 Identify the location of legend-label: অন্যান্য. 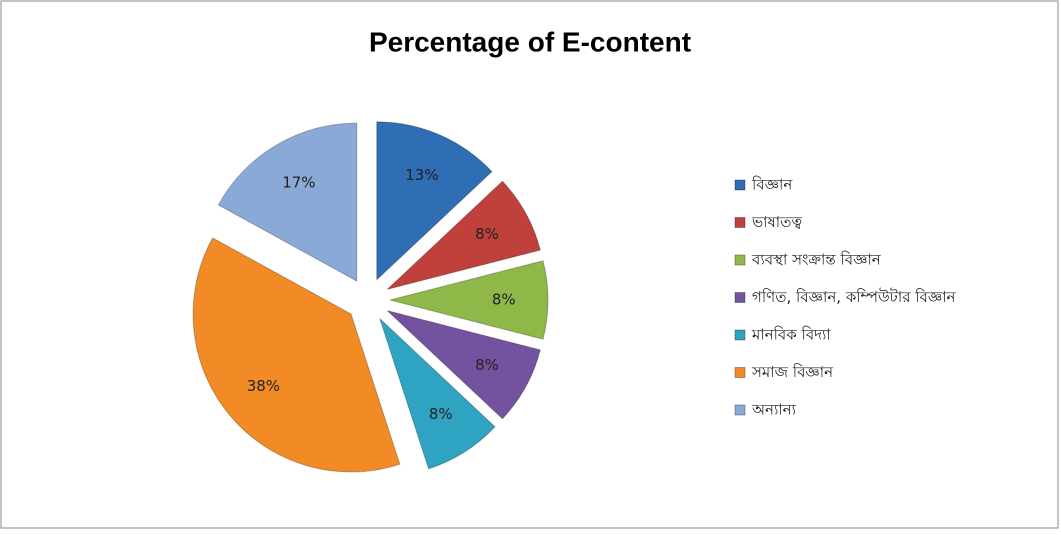
(774, 410).